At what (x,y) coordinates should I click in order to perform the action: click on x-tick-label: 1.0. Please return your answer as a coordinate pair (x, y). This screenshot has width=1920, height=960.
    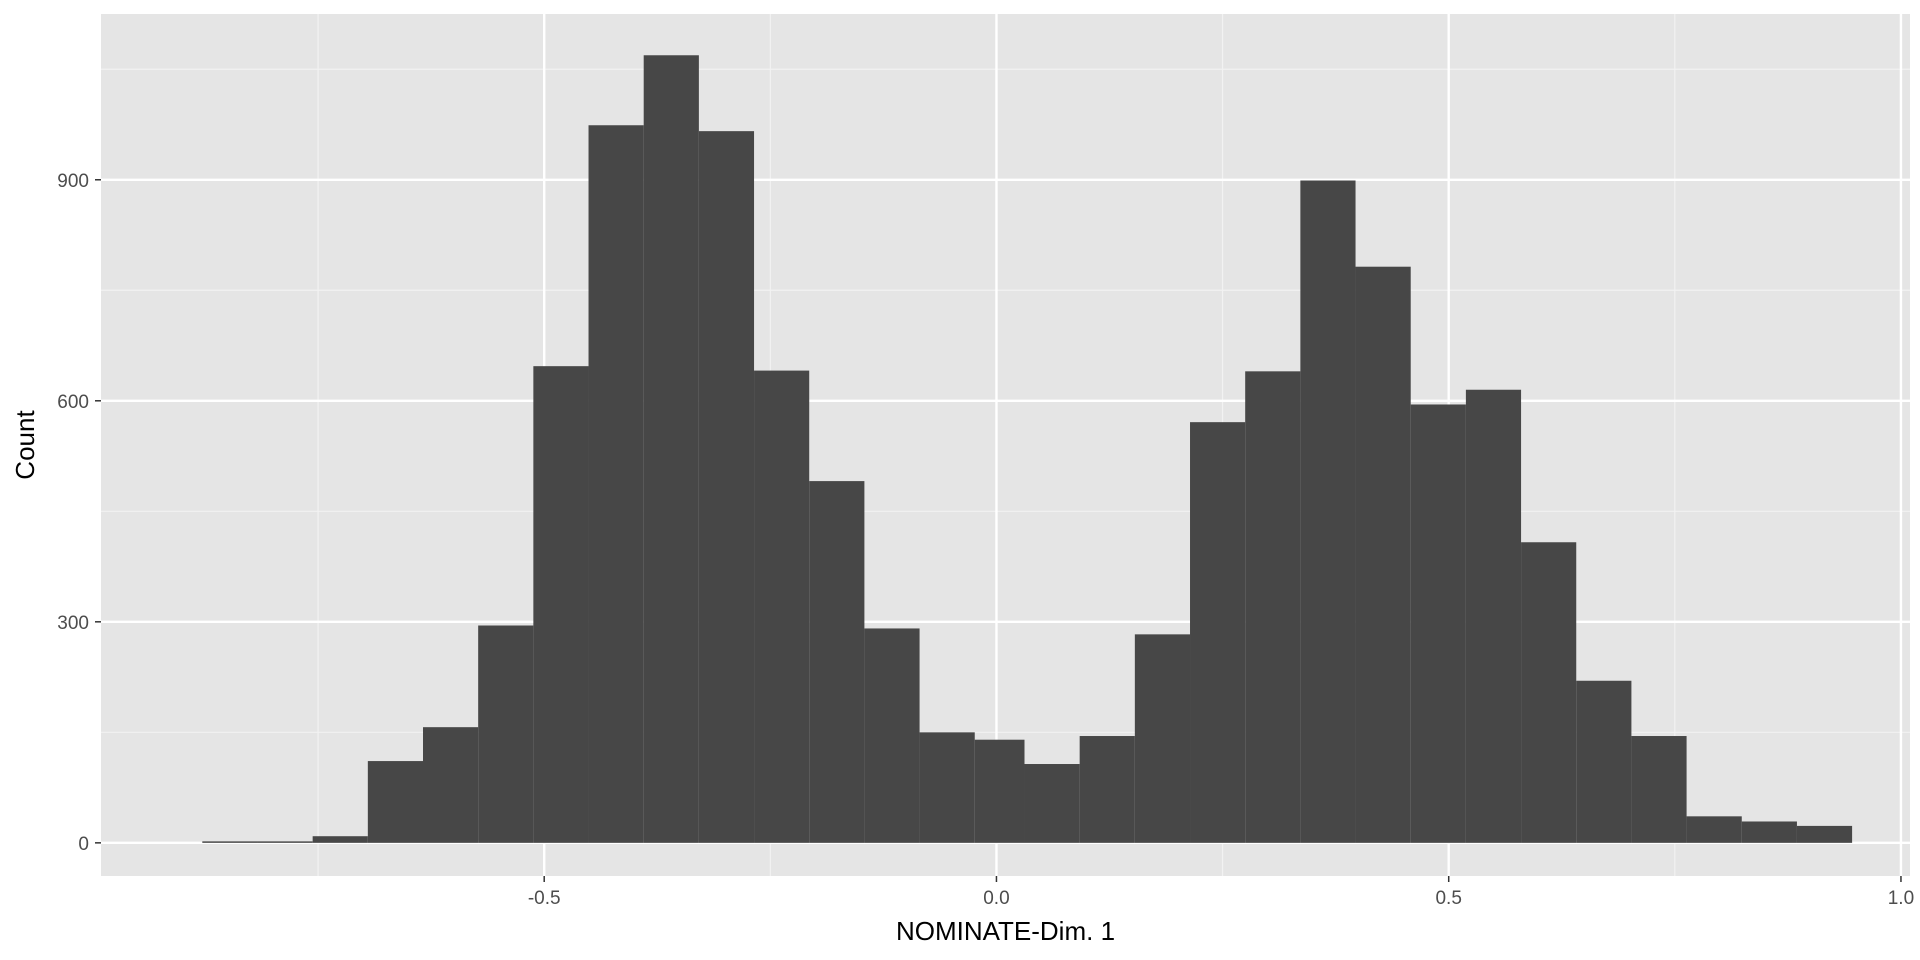
    Looking at the image, I should click on (1901, 898).